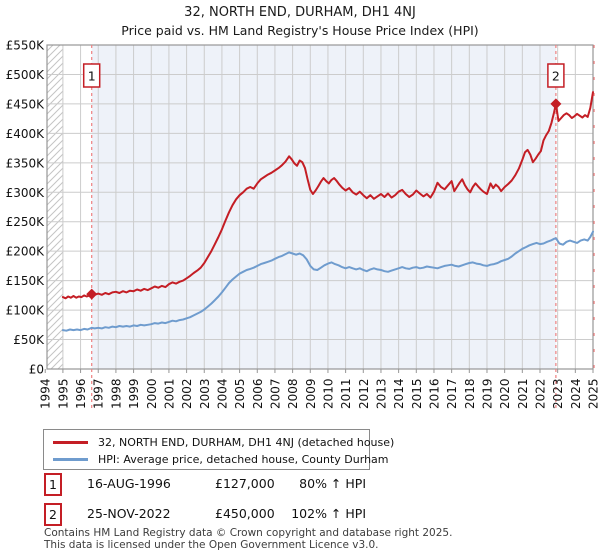  Describe the element at coordinates (434, 393) in the screenshot. I see `x-axis-label: 2016` at that location.